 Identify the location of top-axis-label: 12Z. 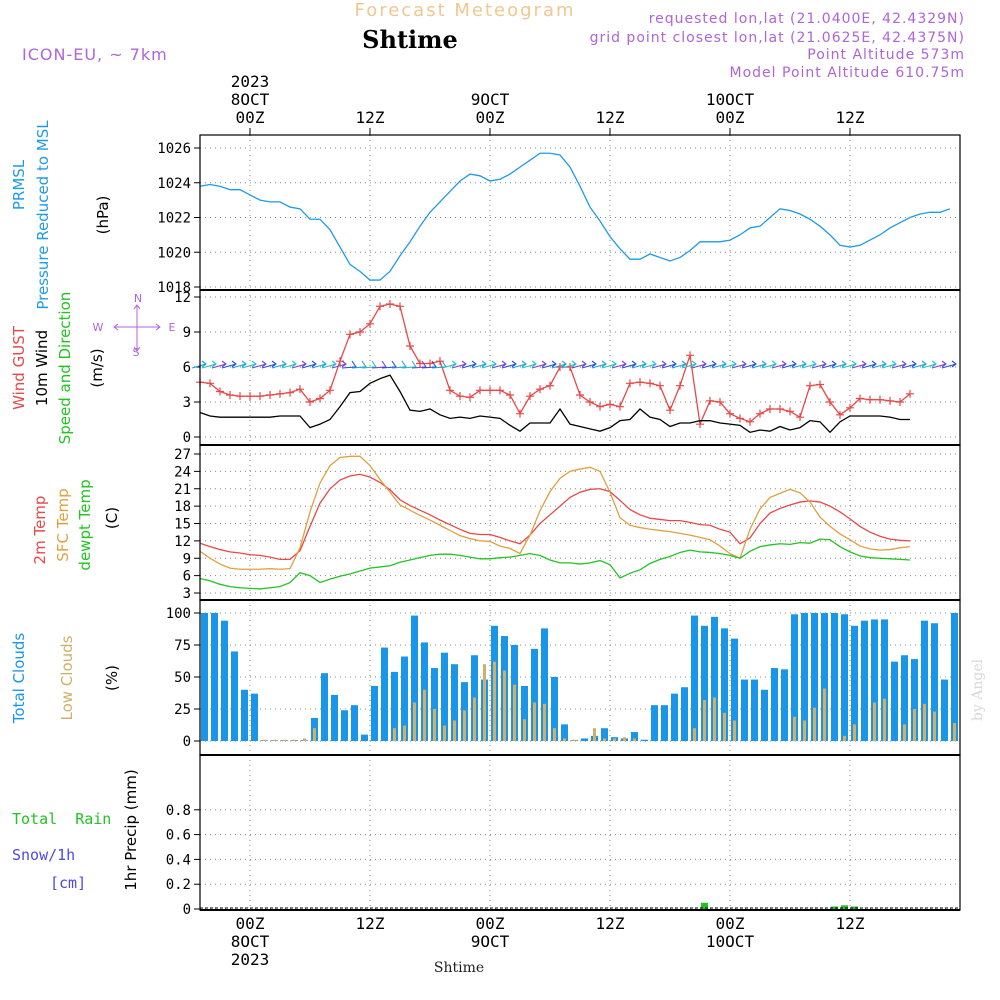
(610, 117).